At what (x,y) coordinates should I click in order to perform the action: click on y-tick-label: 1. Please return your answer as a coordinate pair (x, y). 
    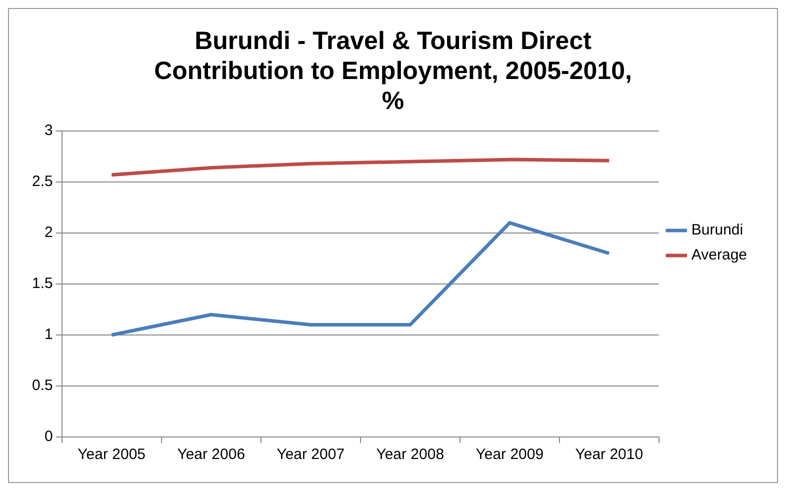
    Looking at the image, I should click on (48, 335).